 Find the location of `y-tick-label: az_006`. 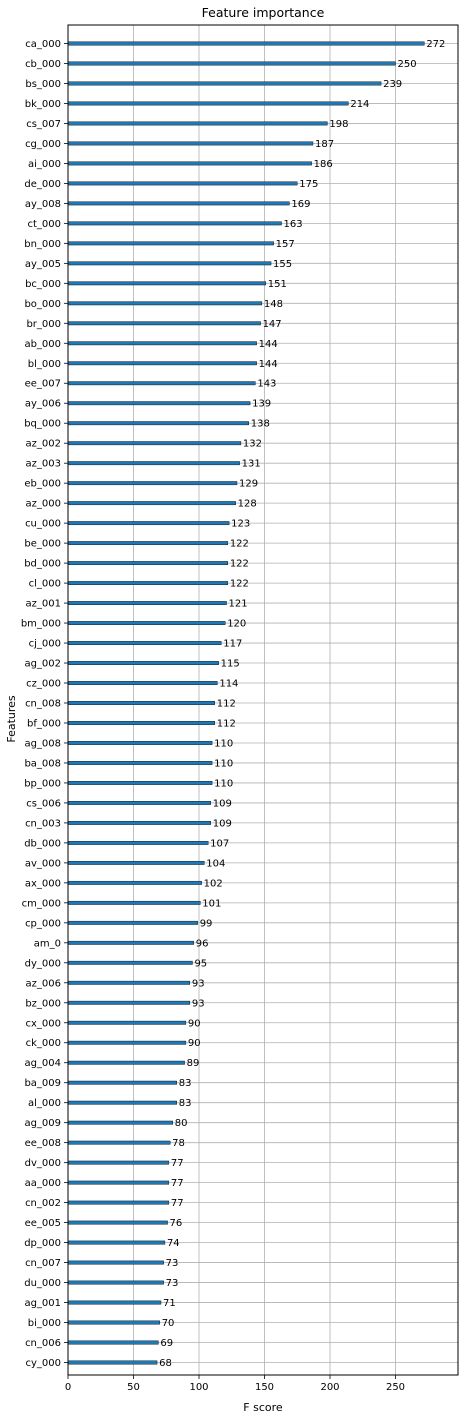

y-tick-label: az_006 is located at coordinates (43, 983).